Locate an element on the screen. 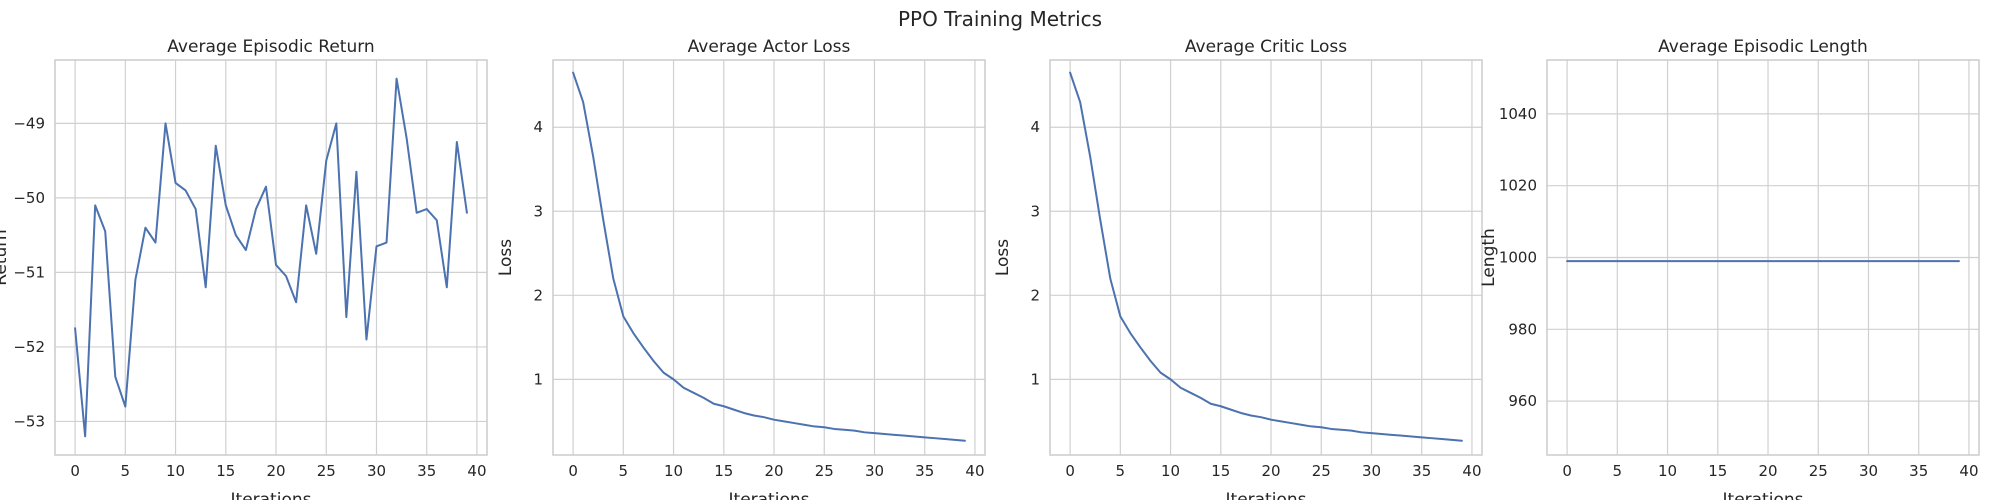  y-tick-label: −51 is located at coordinates (29, 272).